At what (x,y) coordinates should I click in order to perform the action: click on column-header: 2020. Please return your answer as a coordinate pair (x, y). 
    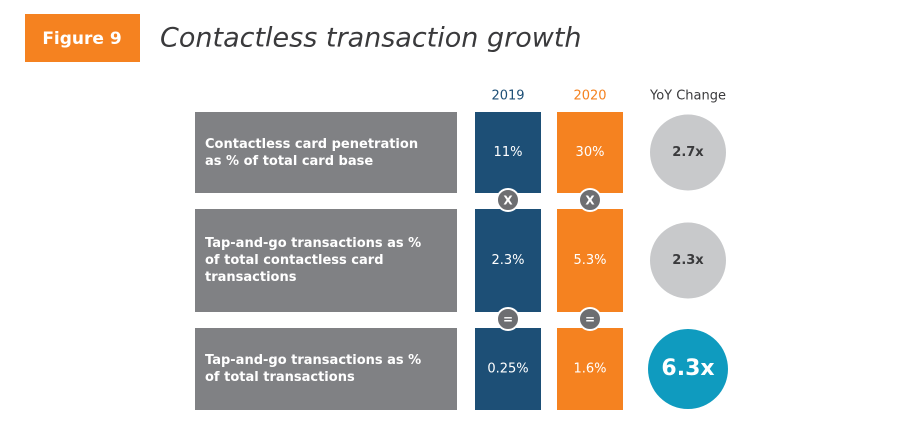
    Looking at the image, I should click on (589, 96).